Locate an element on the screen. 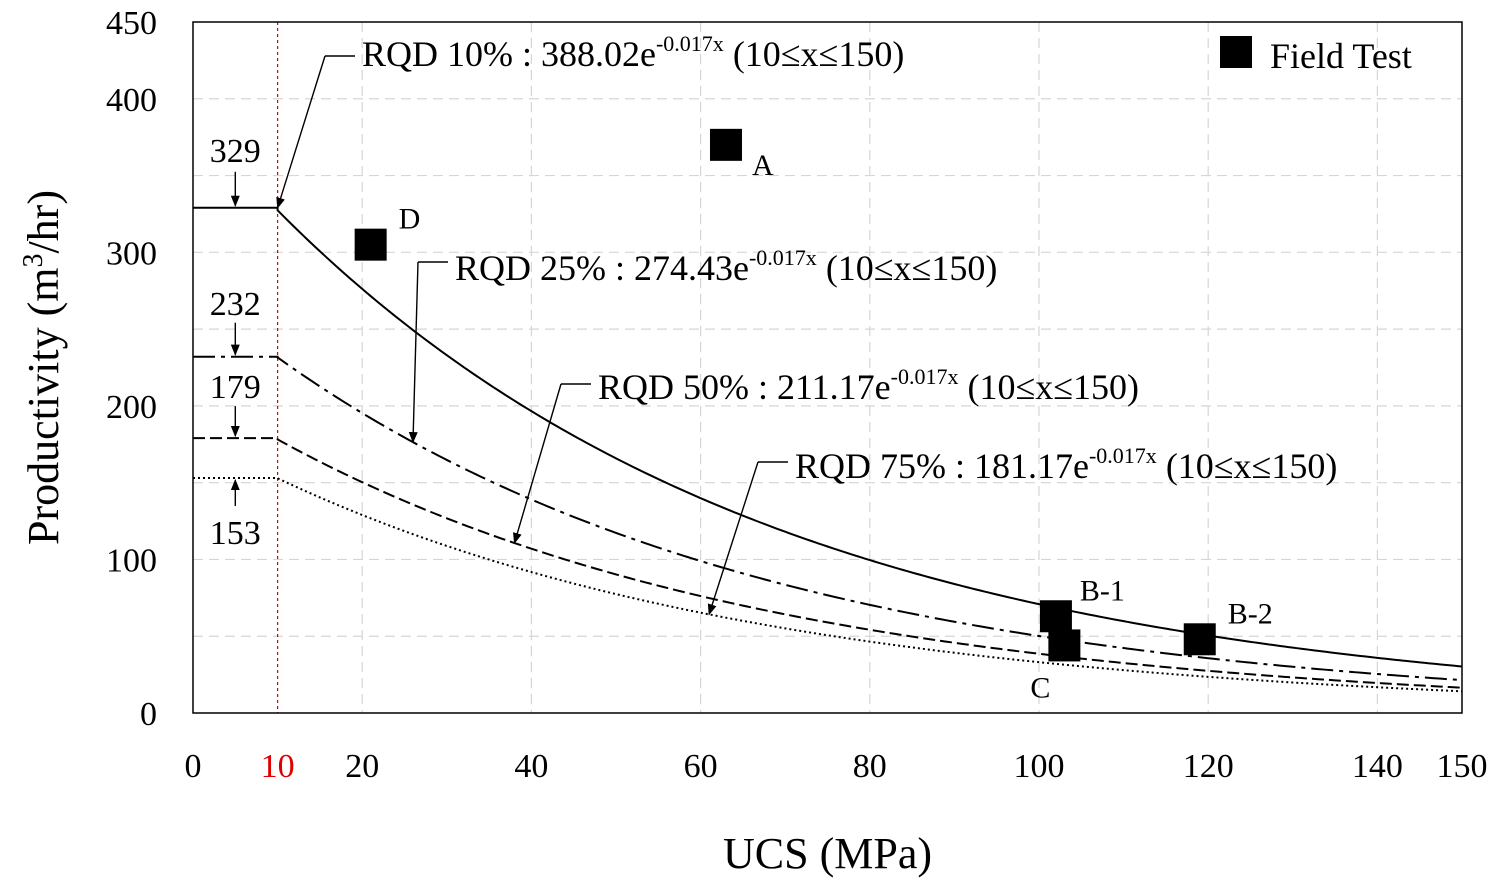 The image size is (1497, 884). y-tick-label: 400 is located at coordinates (131, 100).